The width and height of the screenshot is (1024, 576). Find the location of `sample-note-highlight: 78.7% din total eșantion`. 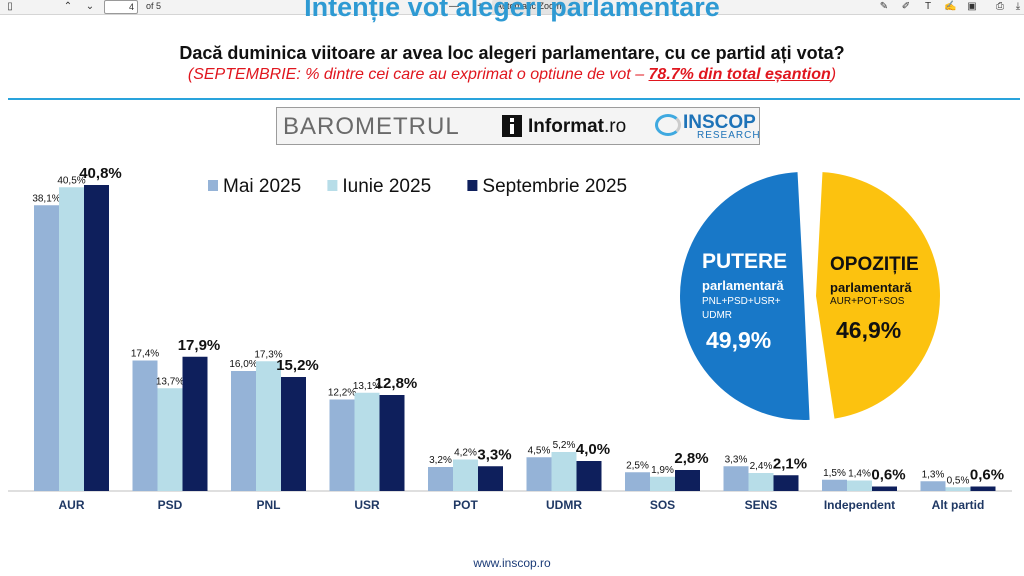

sample-note-highlight: 78.7% din total eșantion is located at coordinates (739, 74).